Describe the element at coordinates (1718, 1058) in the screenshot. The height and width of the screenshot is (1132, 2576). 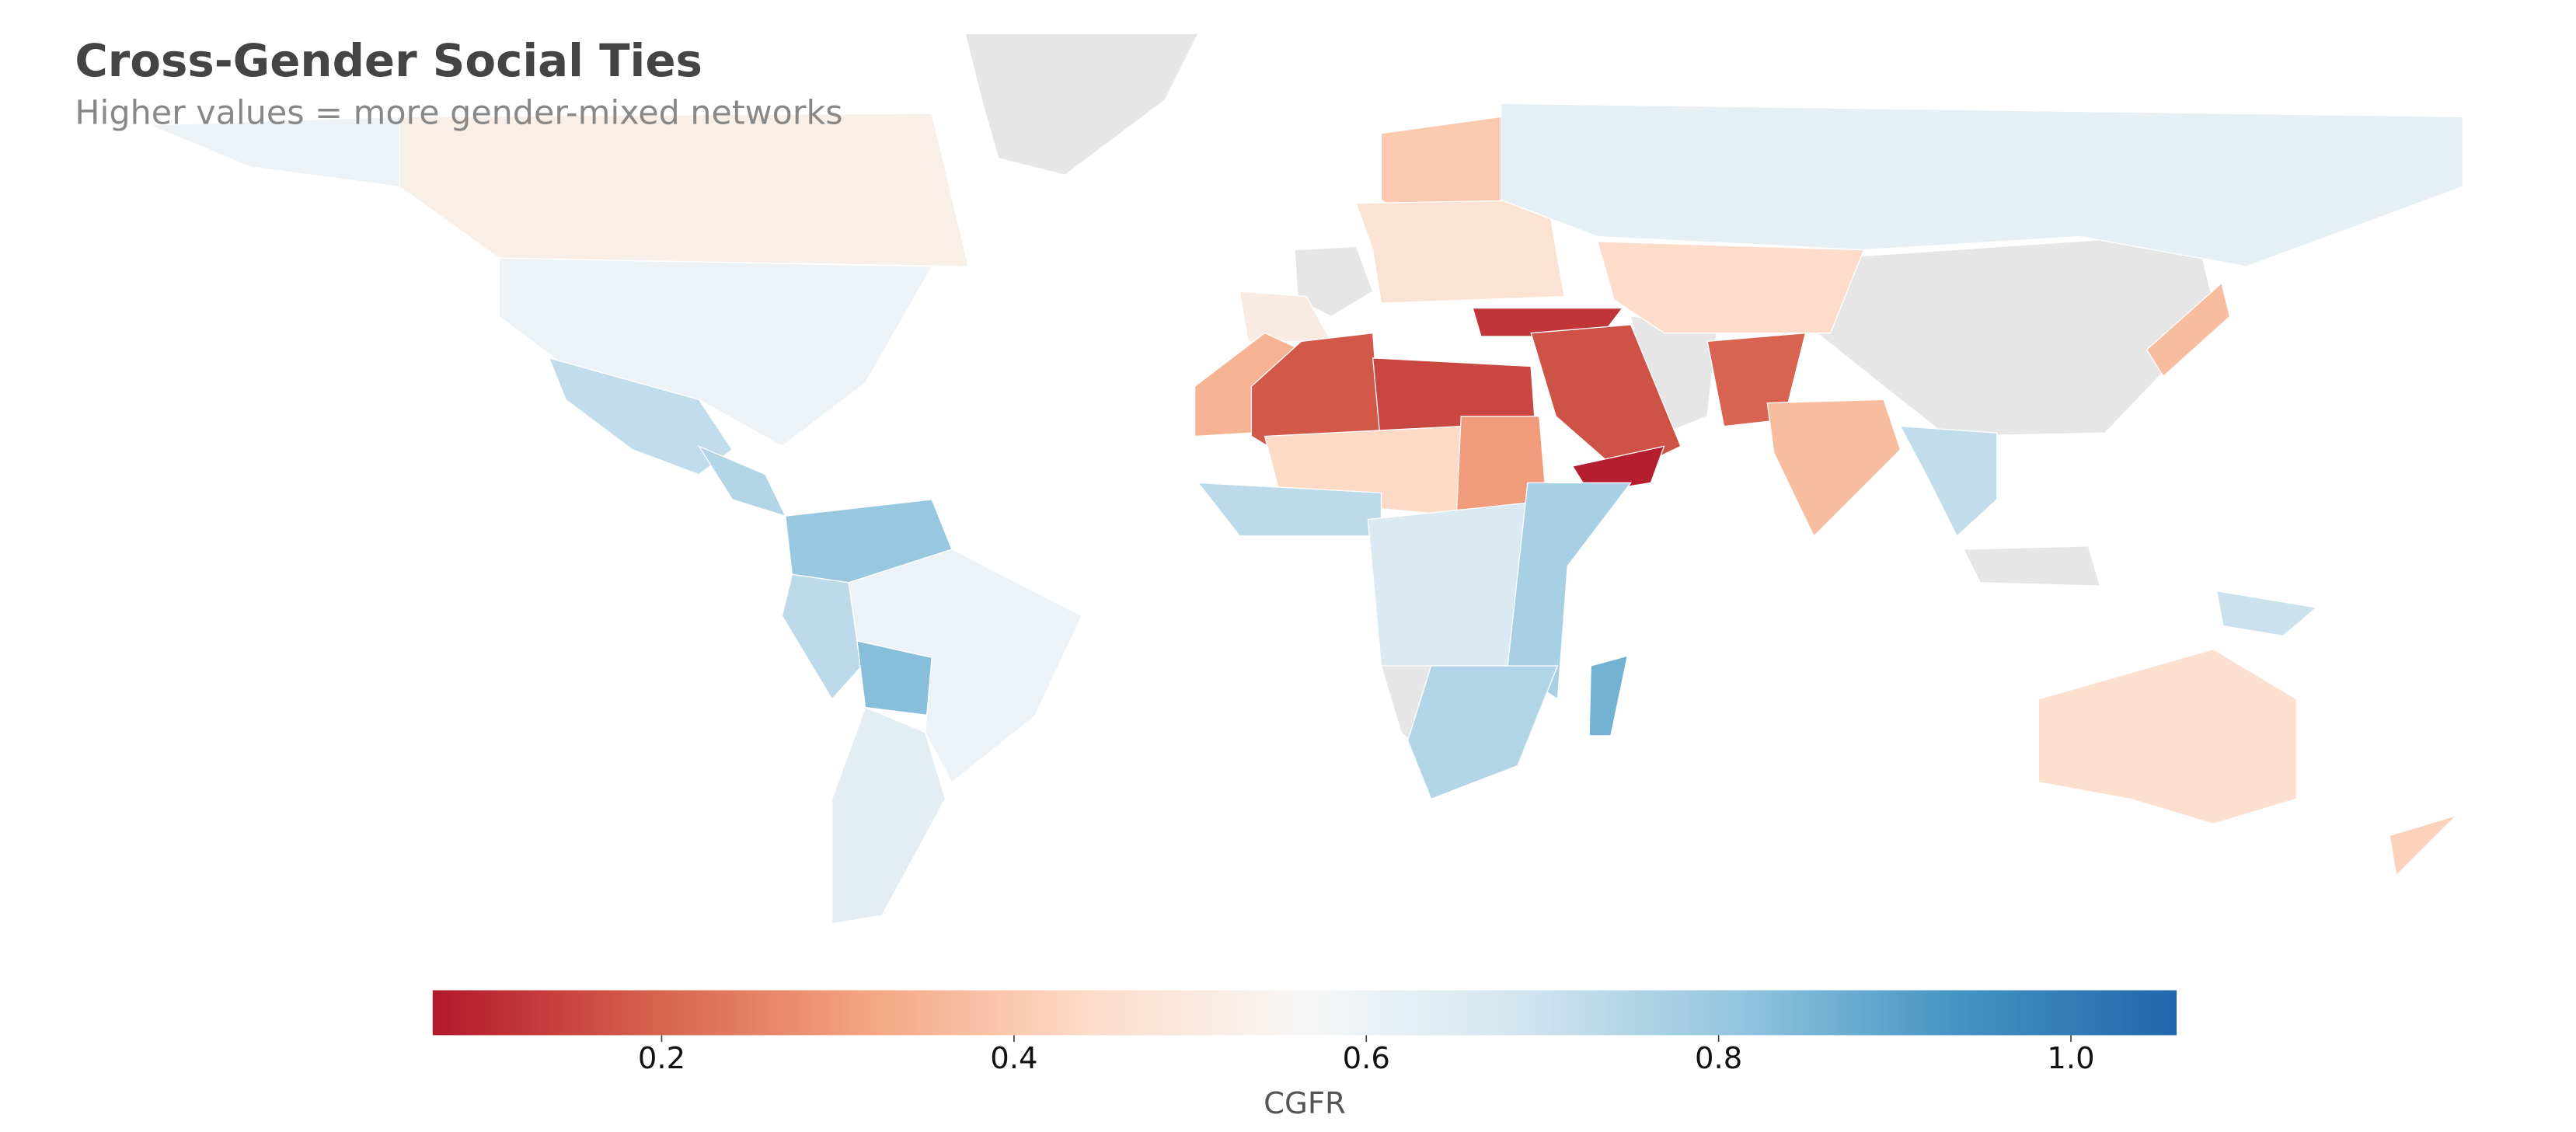
I see `colorbar-tick-label: 0.8` at that location.